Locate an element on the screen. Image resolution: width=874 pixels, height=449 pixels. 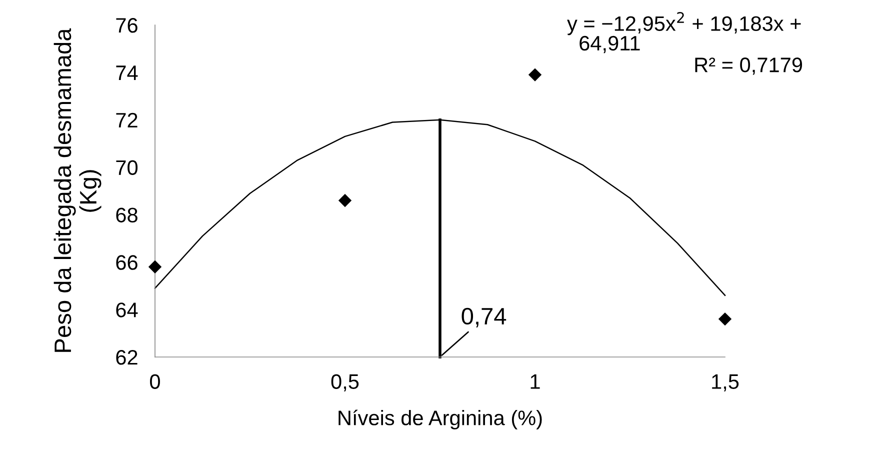
y-tick-label: 68 is located at coordinates (127, 215).